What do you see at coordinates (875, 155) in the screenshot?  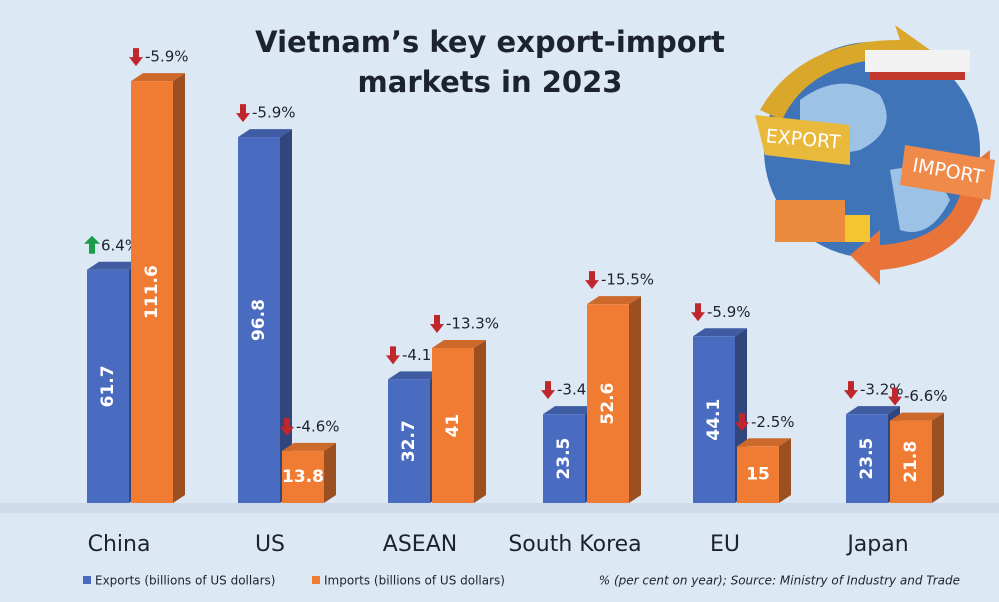 I see `globe-illustration: EXPORT IMPORT` at bounding box center [875, 155].